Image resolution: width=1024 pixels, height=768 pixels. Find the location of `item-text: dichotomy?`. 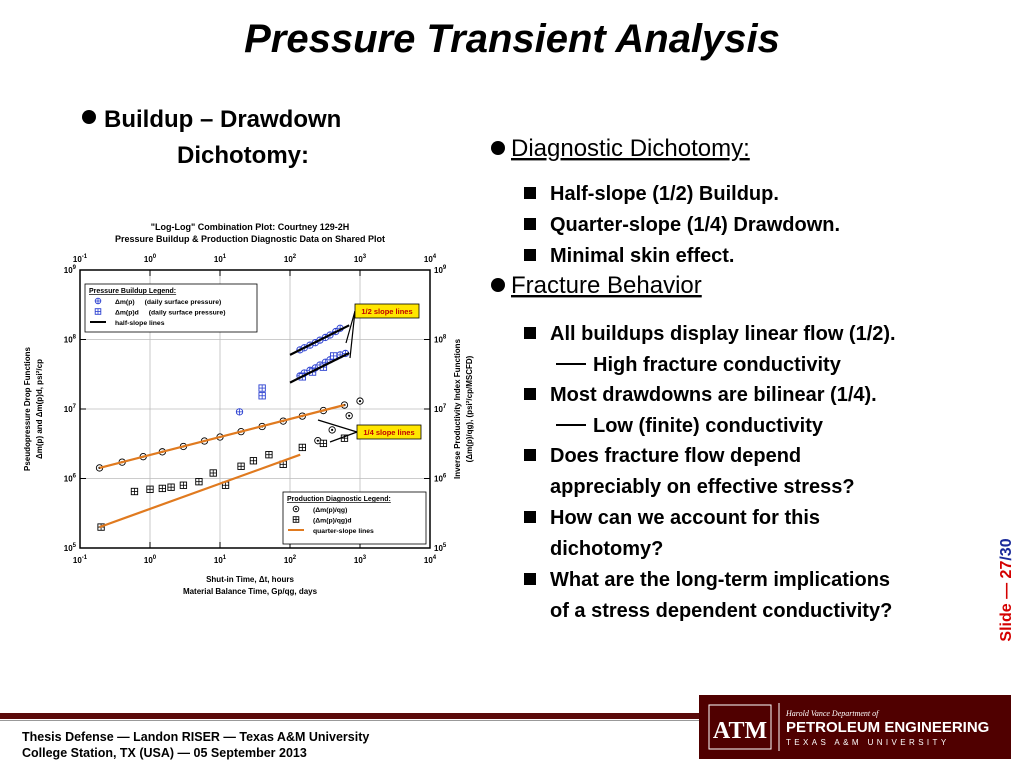

item-text: dichotomy? is located at coordinates (606, 549).